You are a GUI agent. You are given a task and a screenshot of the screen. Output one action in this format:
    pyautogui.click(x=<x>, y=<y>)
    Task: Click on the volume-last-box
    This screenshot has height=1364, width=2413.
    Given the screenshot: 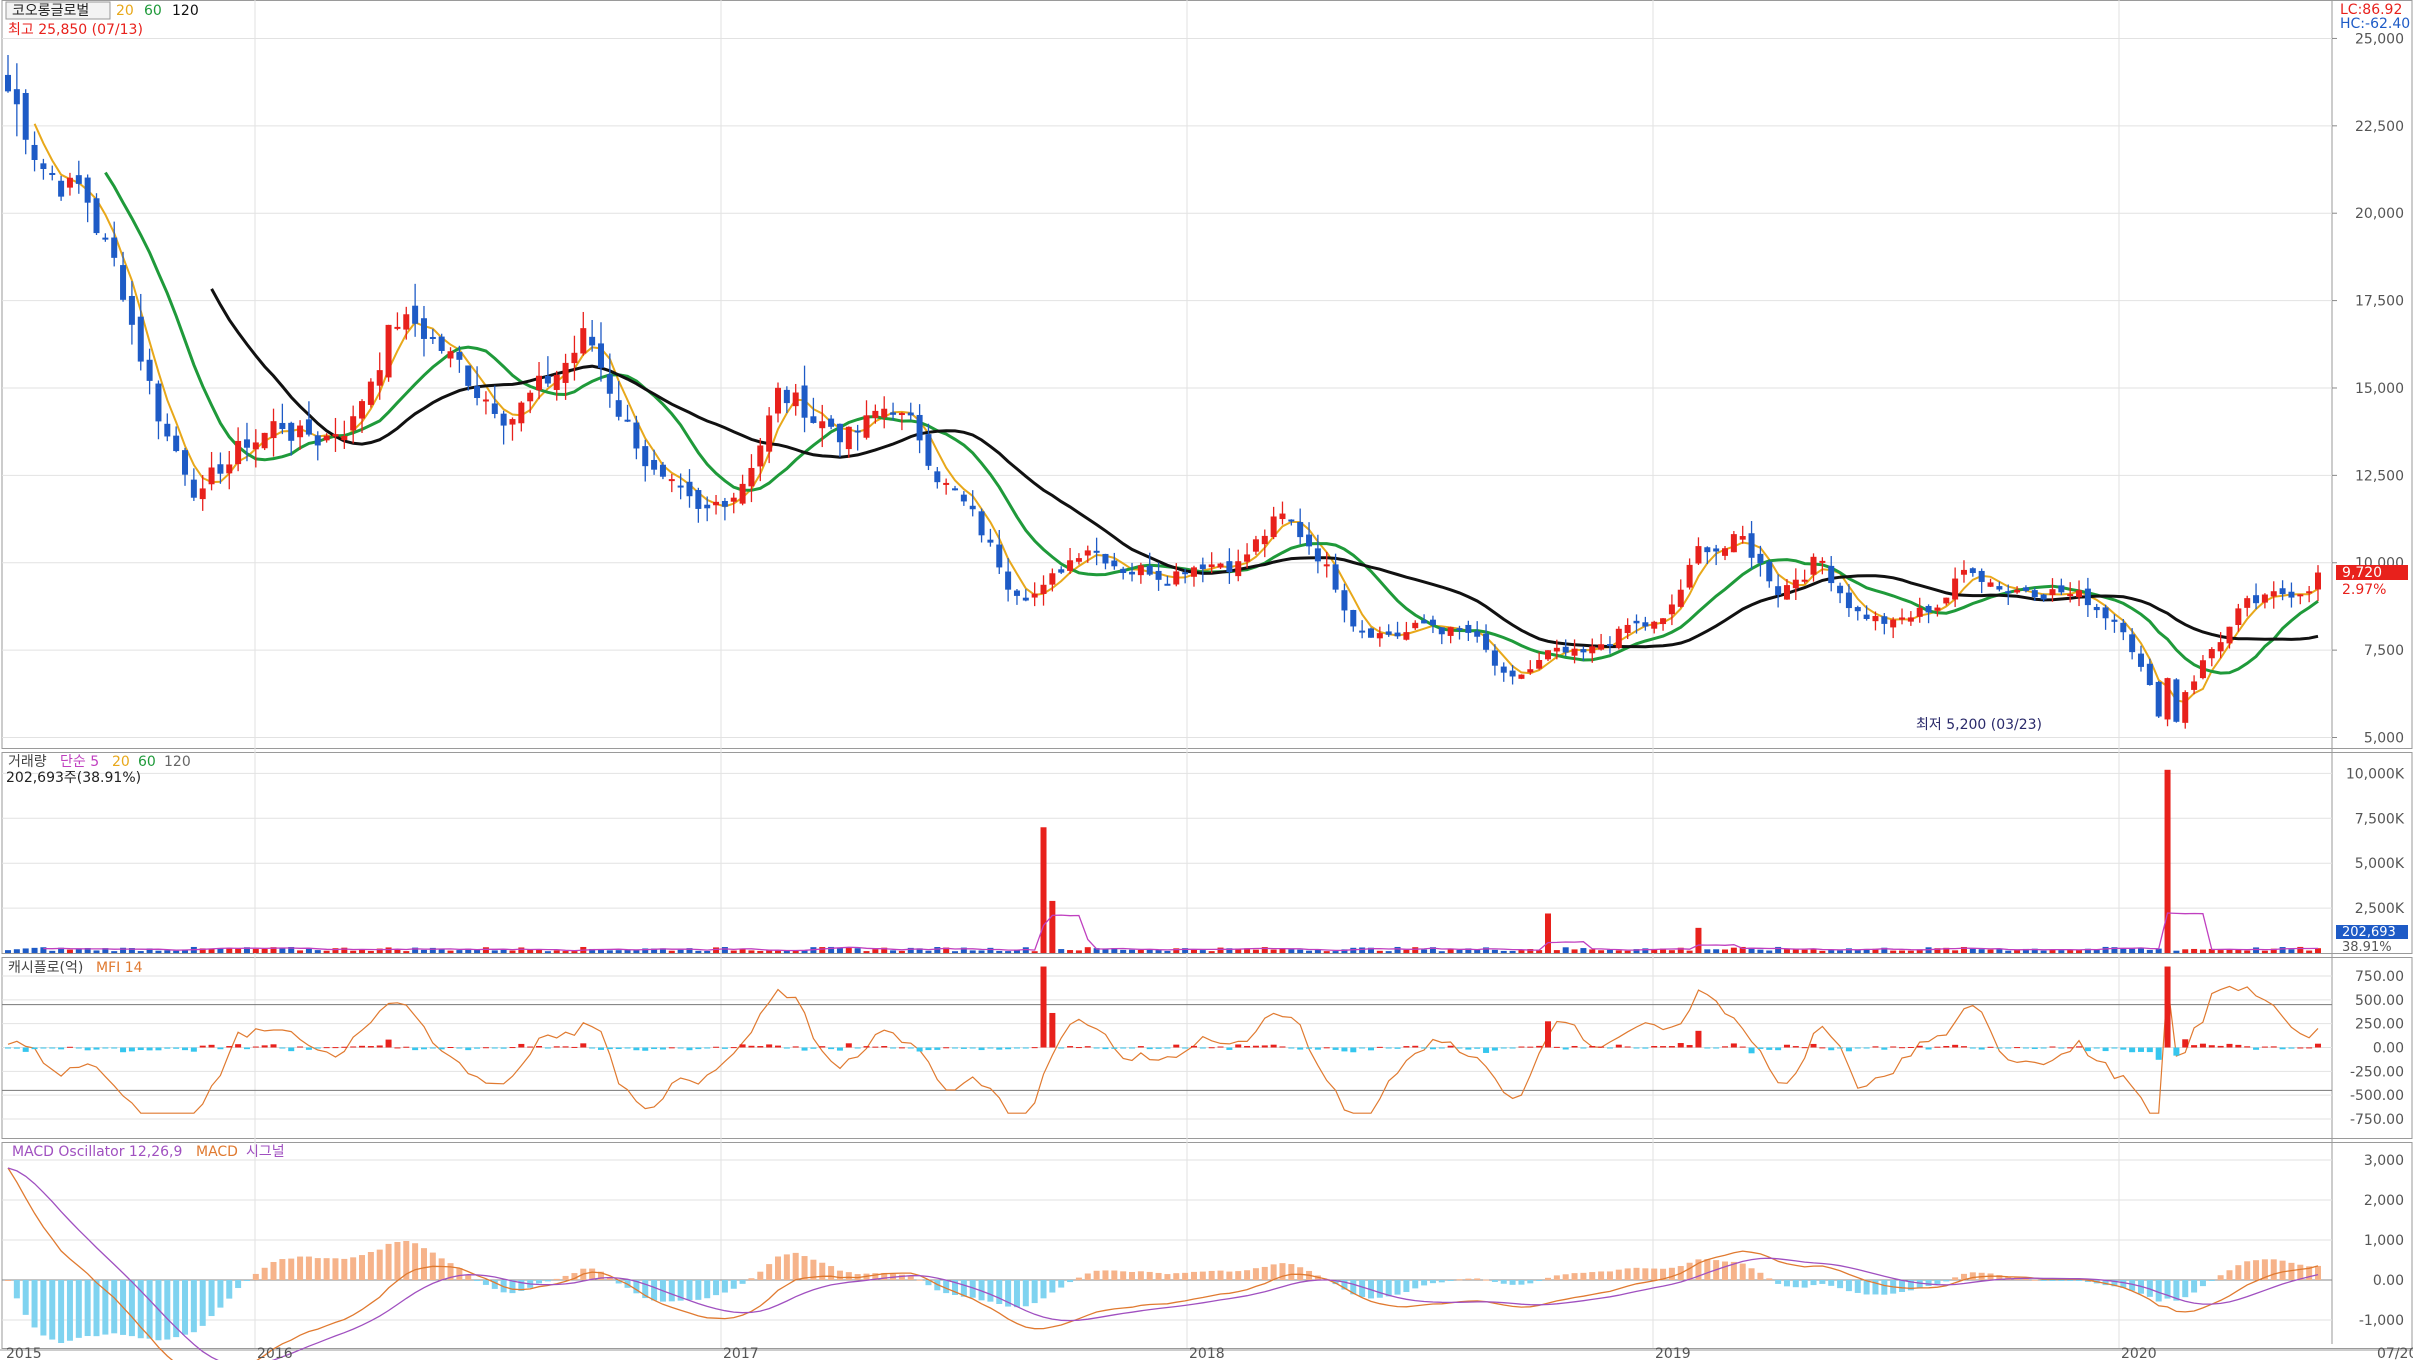 What is the action you would take?
    pyautogui.click(x=2372, y=932)
    